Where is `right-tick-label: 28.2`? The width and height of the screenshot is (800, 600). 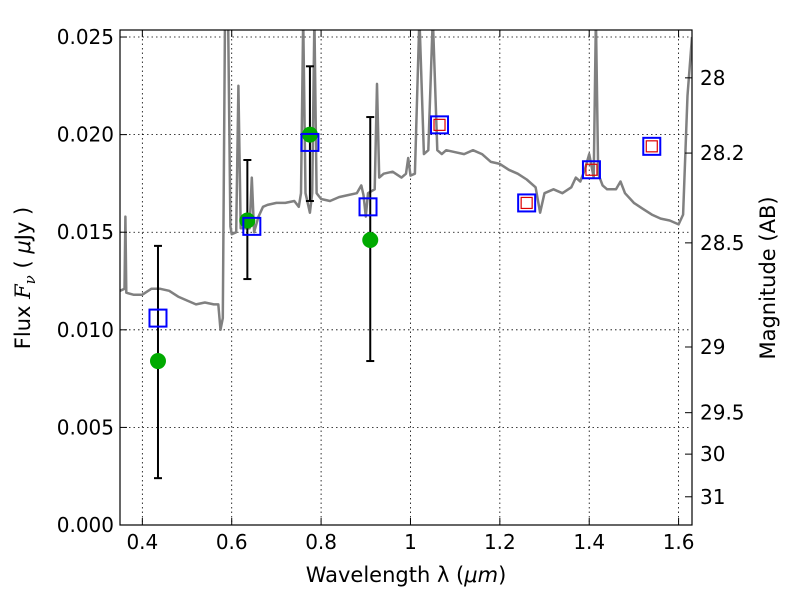 right-tick-label: 28.2 is located at coordinates (722, 153).